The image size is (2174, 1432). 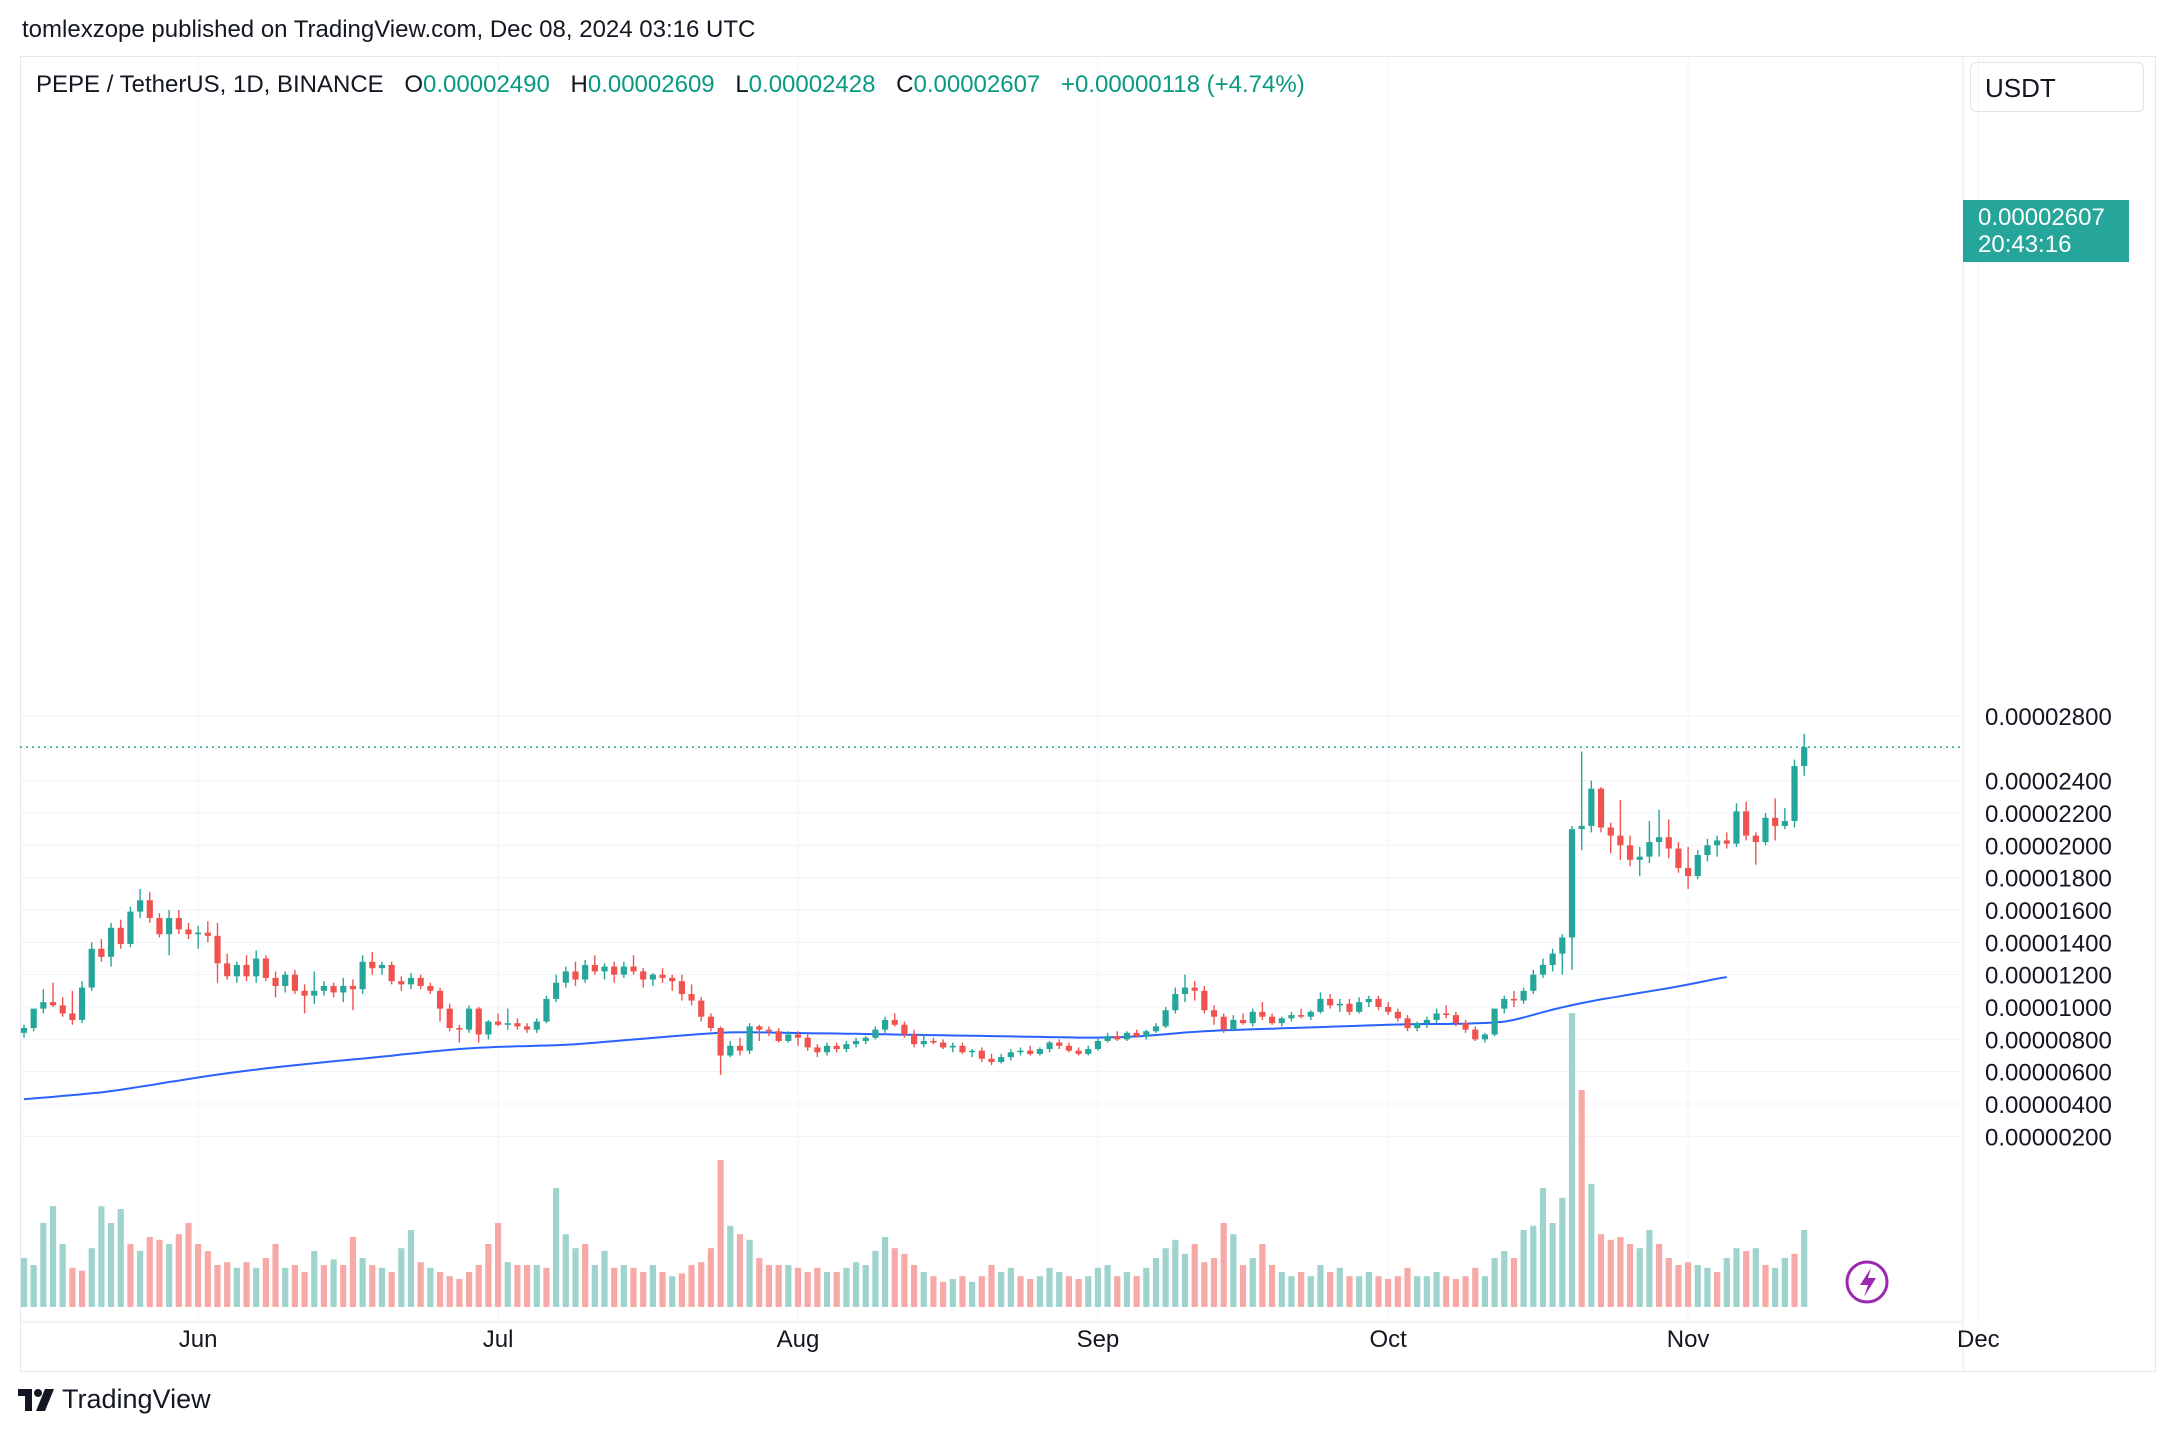 I want to click on symbol-label: PEPE / TetherUS, 1D, BINANCE, so click(x=210, y=84).